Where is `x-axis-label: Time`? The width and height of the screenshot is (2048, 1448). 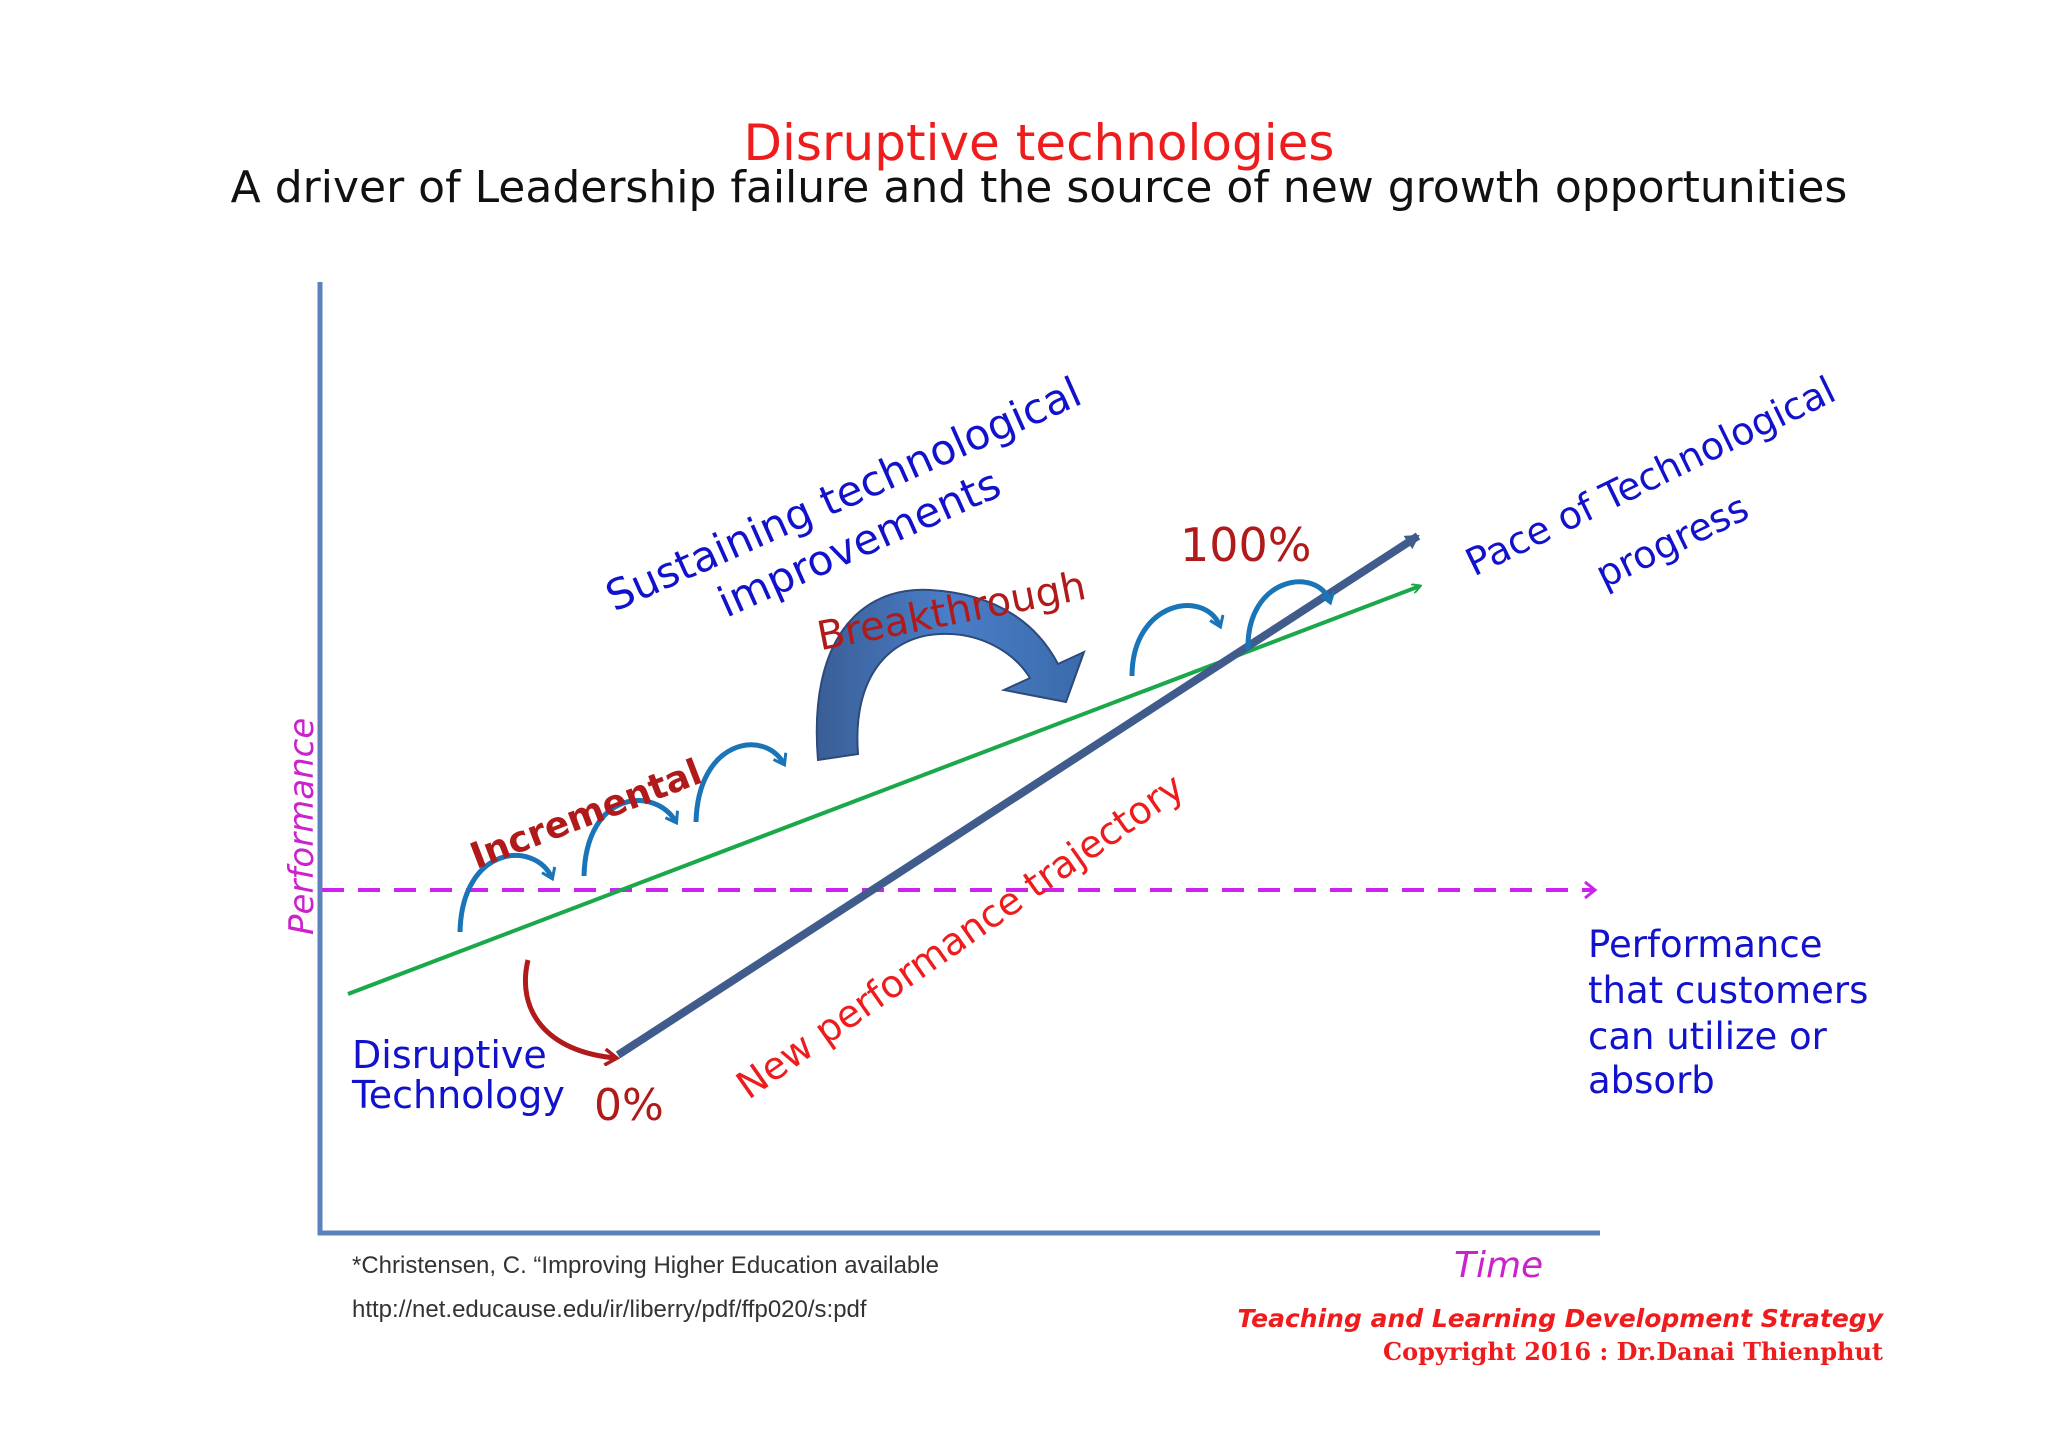
x-axis-label: Time is located at coordinates (1499, 1265).